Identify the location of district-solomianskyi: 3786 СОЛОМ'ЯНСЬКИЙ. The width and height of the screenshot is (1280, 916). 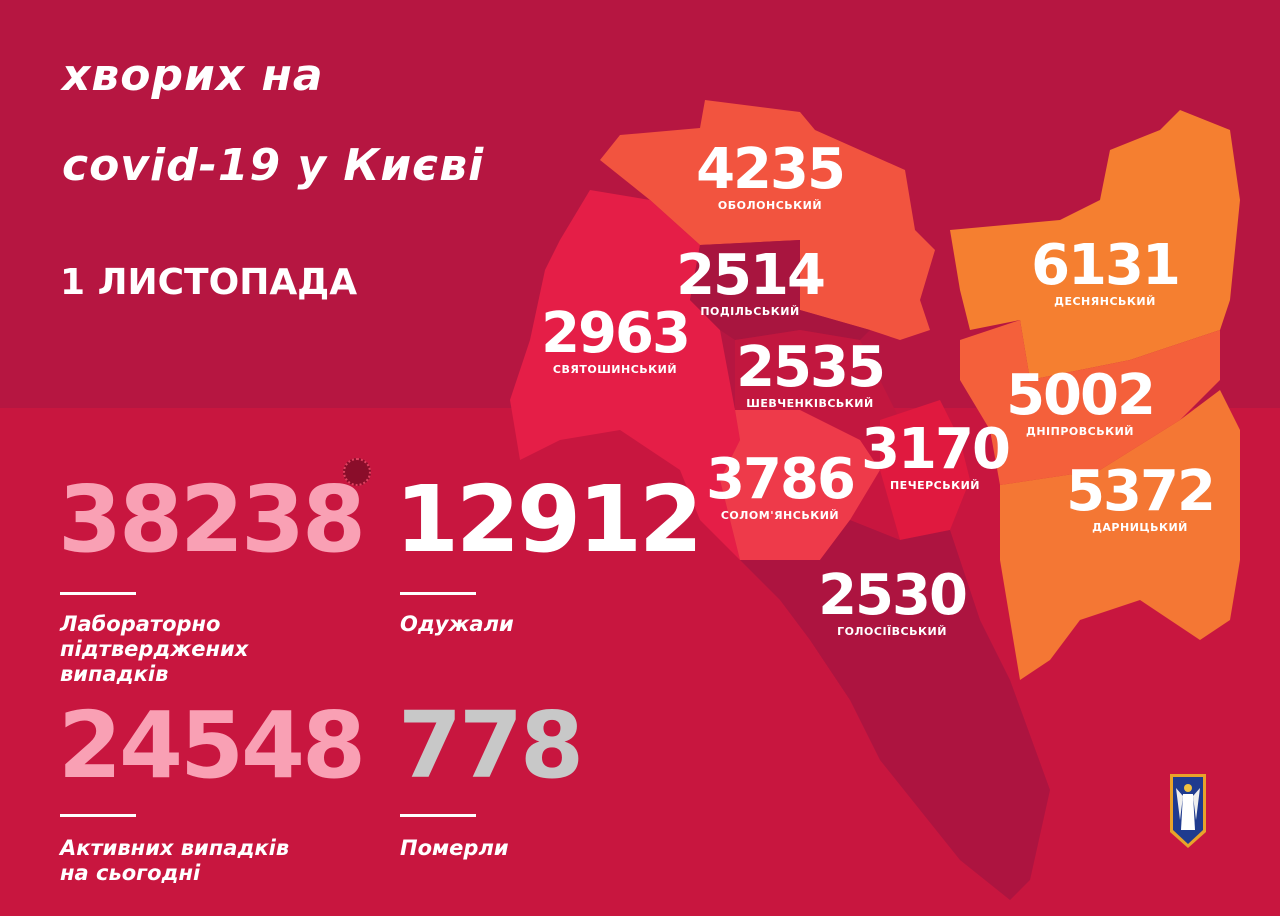
(781, 484).